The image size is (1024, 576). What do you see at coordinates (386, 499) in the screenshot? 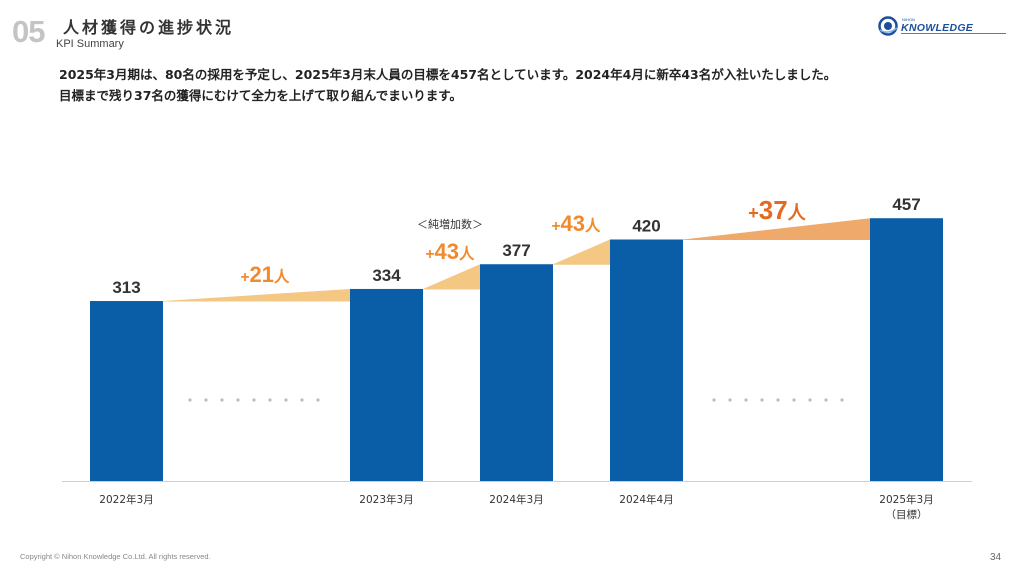
I see `category-label: 2023年3月` at bounding box center [386, 499].